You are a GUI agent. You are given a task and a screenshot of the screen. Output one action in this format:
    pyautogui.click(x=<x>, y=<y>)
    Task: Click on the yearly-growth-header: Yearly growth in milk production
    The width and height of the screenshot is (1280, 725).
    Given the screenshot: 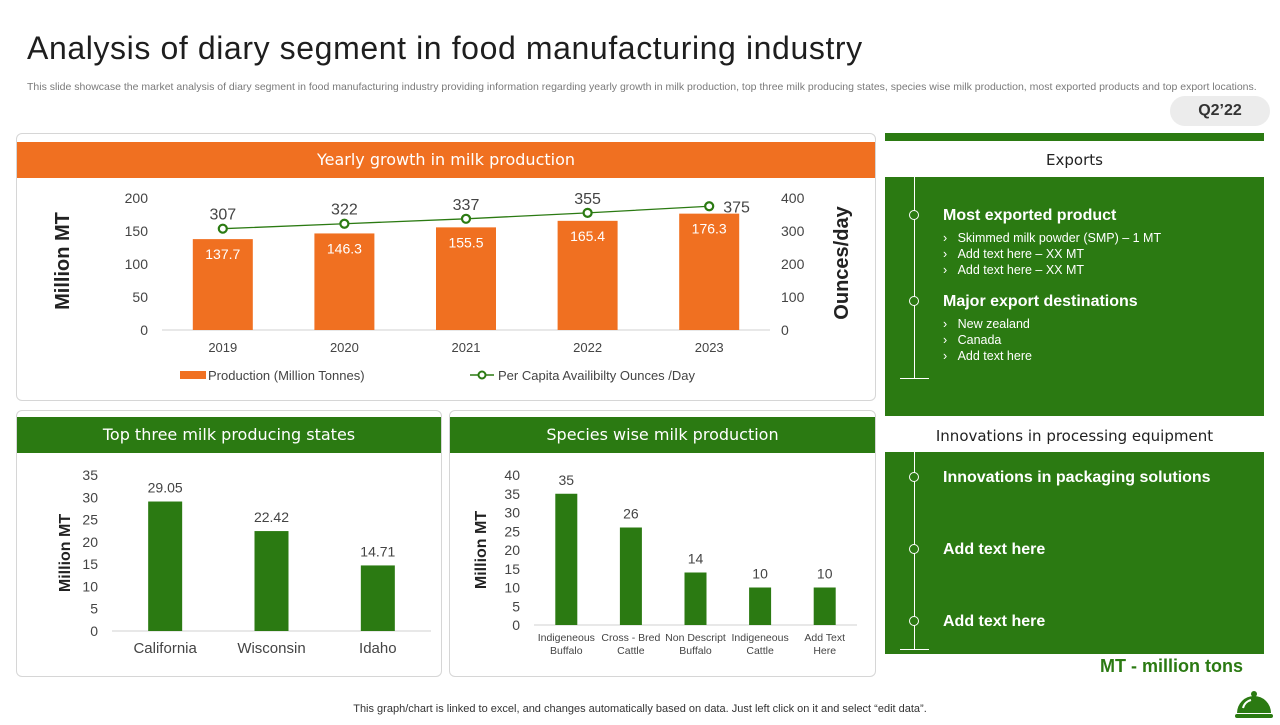 What is the action you would take?
    pyautogui.click(x=446, y=160)
    